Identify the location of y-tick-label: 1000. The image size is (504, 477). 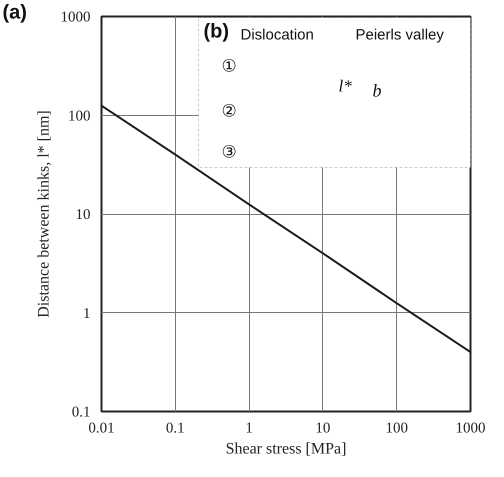
(75, 18).